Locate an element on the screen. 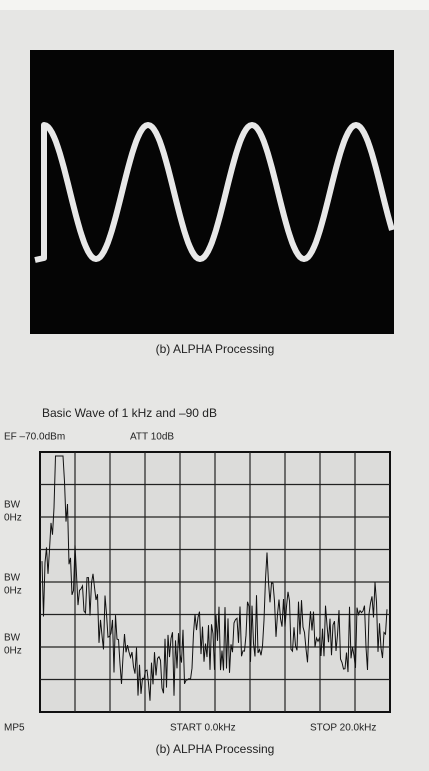 The image size is (429, 771). ref-level: EF –70.0dBm is located at coordinates (34, 437).